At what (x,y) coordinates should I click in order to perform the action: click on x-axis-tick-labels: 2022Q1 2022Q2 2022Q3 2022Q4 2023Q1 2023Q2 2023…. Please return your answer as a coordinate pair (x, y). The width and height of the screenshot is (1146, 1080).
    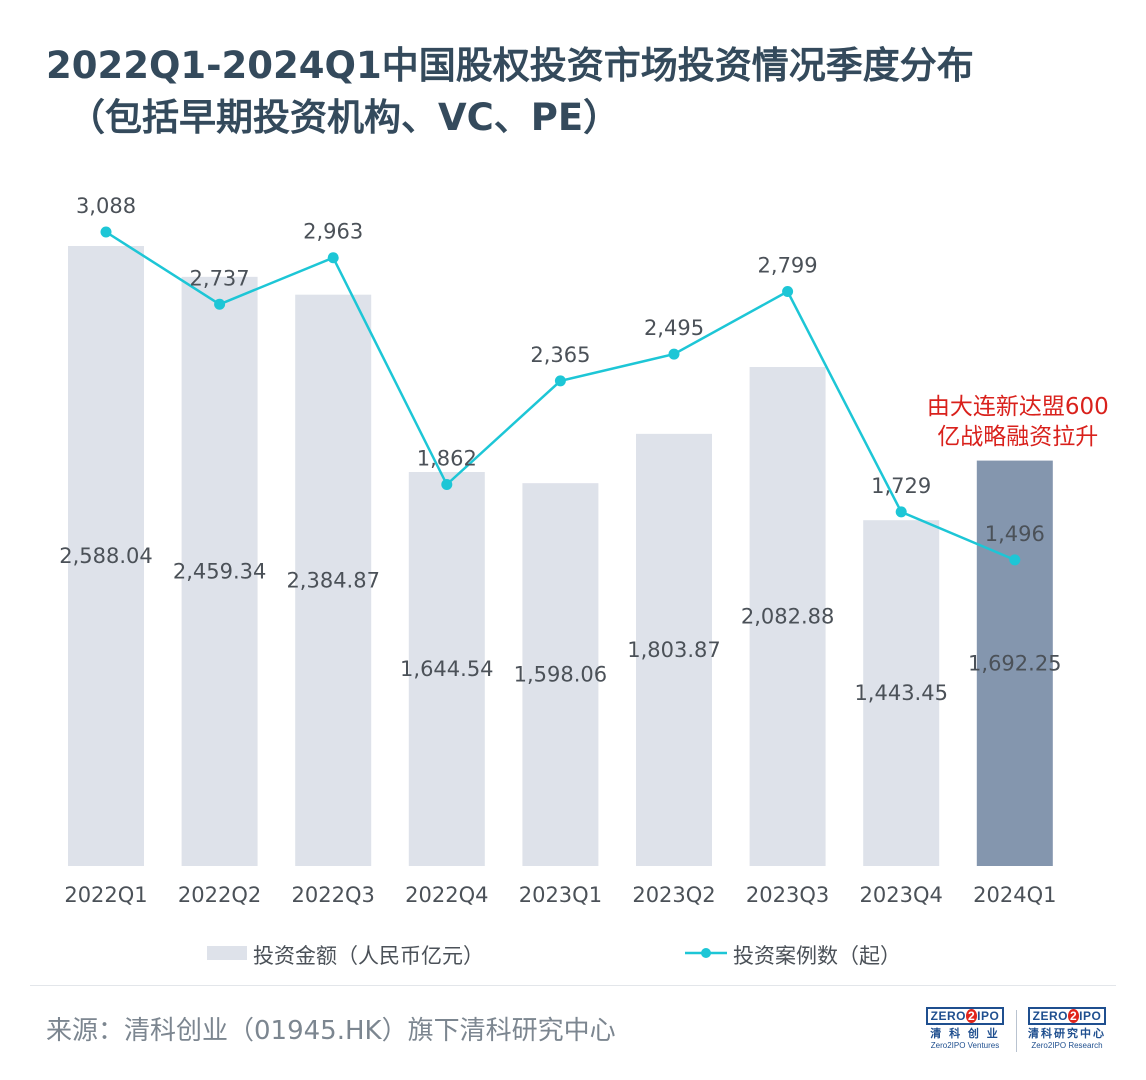
    Looking at the image, I should click on (560, 895).